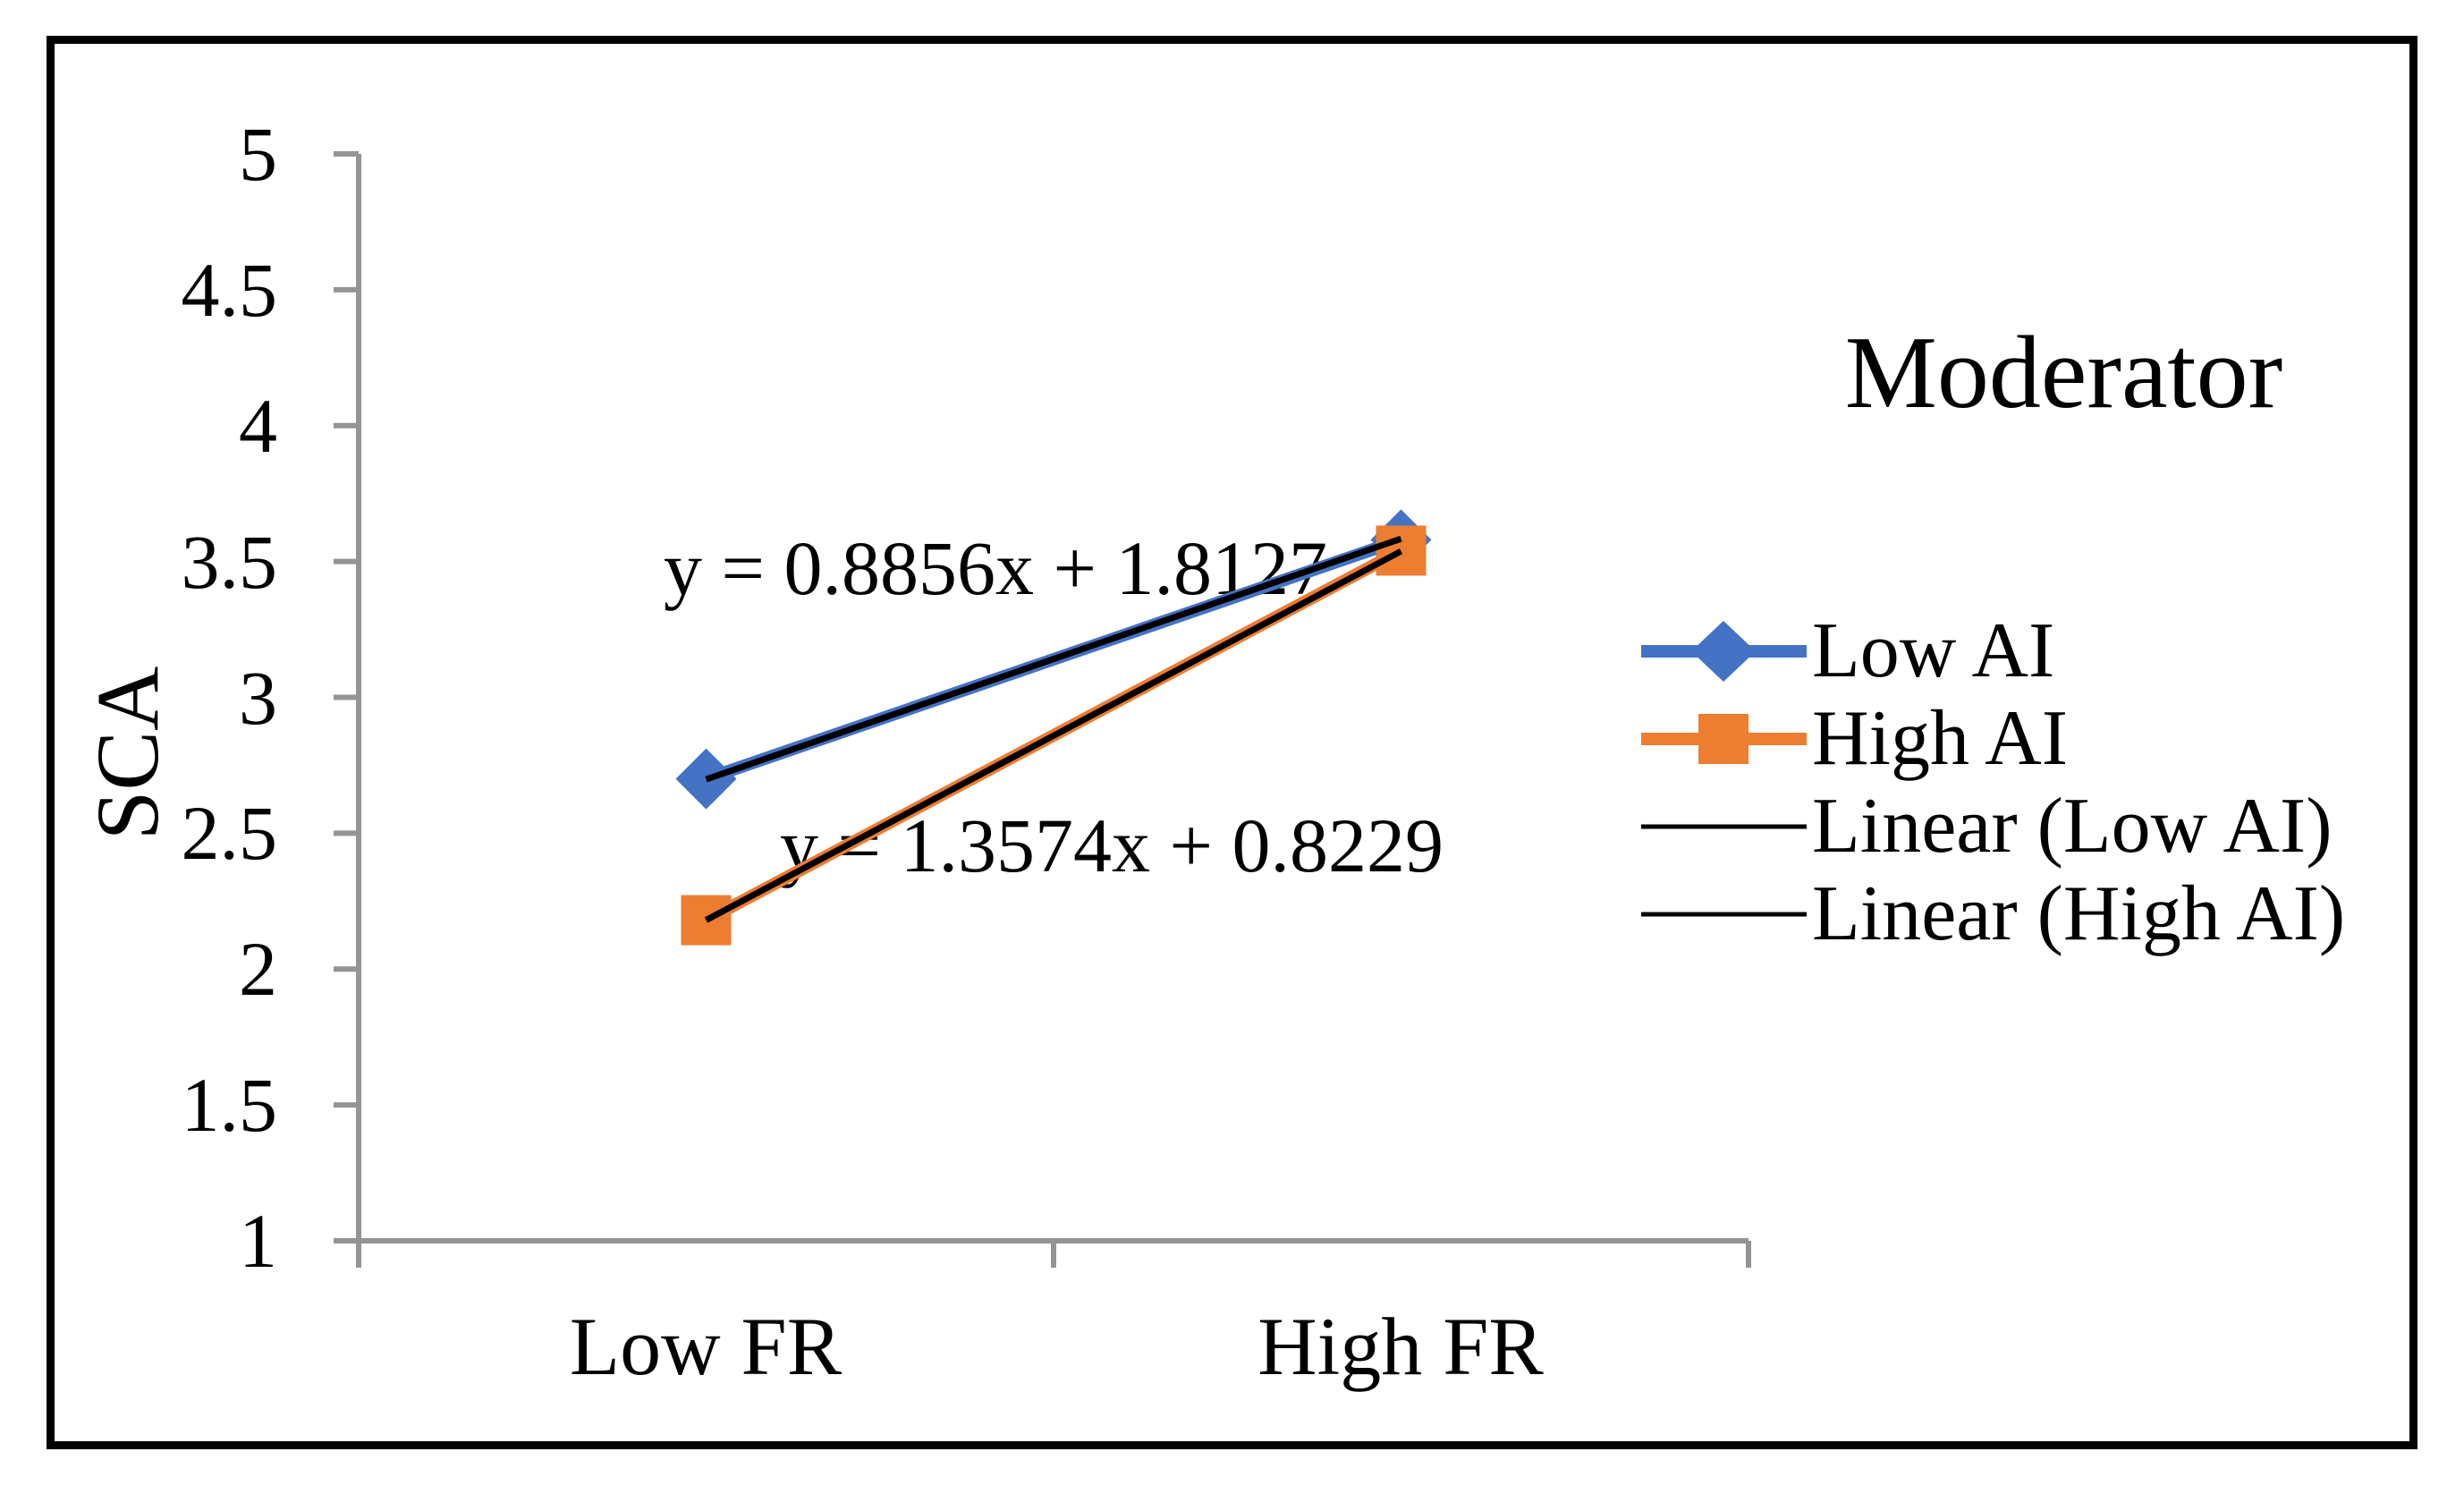  Describe the element at coordinates (230, 562) in the screenshot. I see `y-tick-label: 3.5` at that location.